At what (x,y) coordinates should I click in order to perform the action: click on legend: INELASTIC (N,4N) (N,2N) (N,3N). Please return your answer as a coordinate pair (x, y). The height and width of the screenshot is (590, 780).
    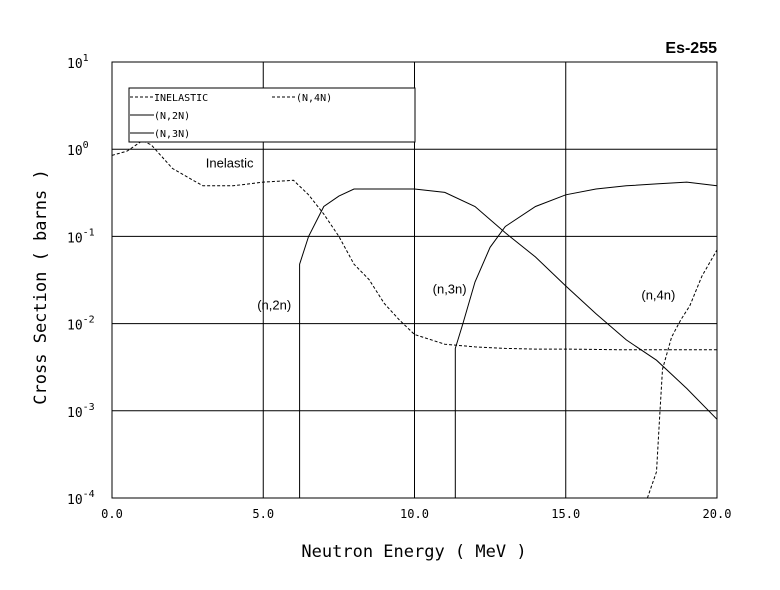
    Looking at the image, I should click on (272, 115).